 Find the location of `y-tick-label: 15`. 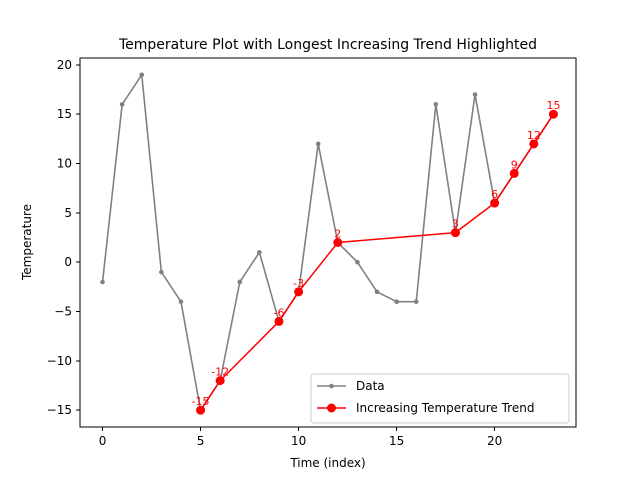

y-tick-label: 15 is located at coordinates (64, 114).